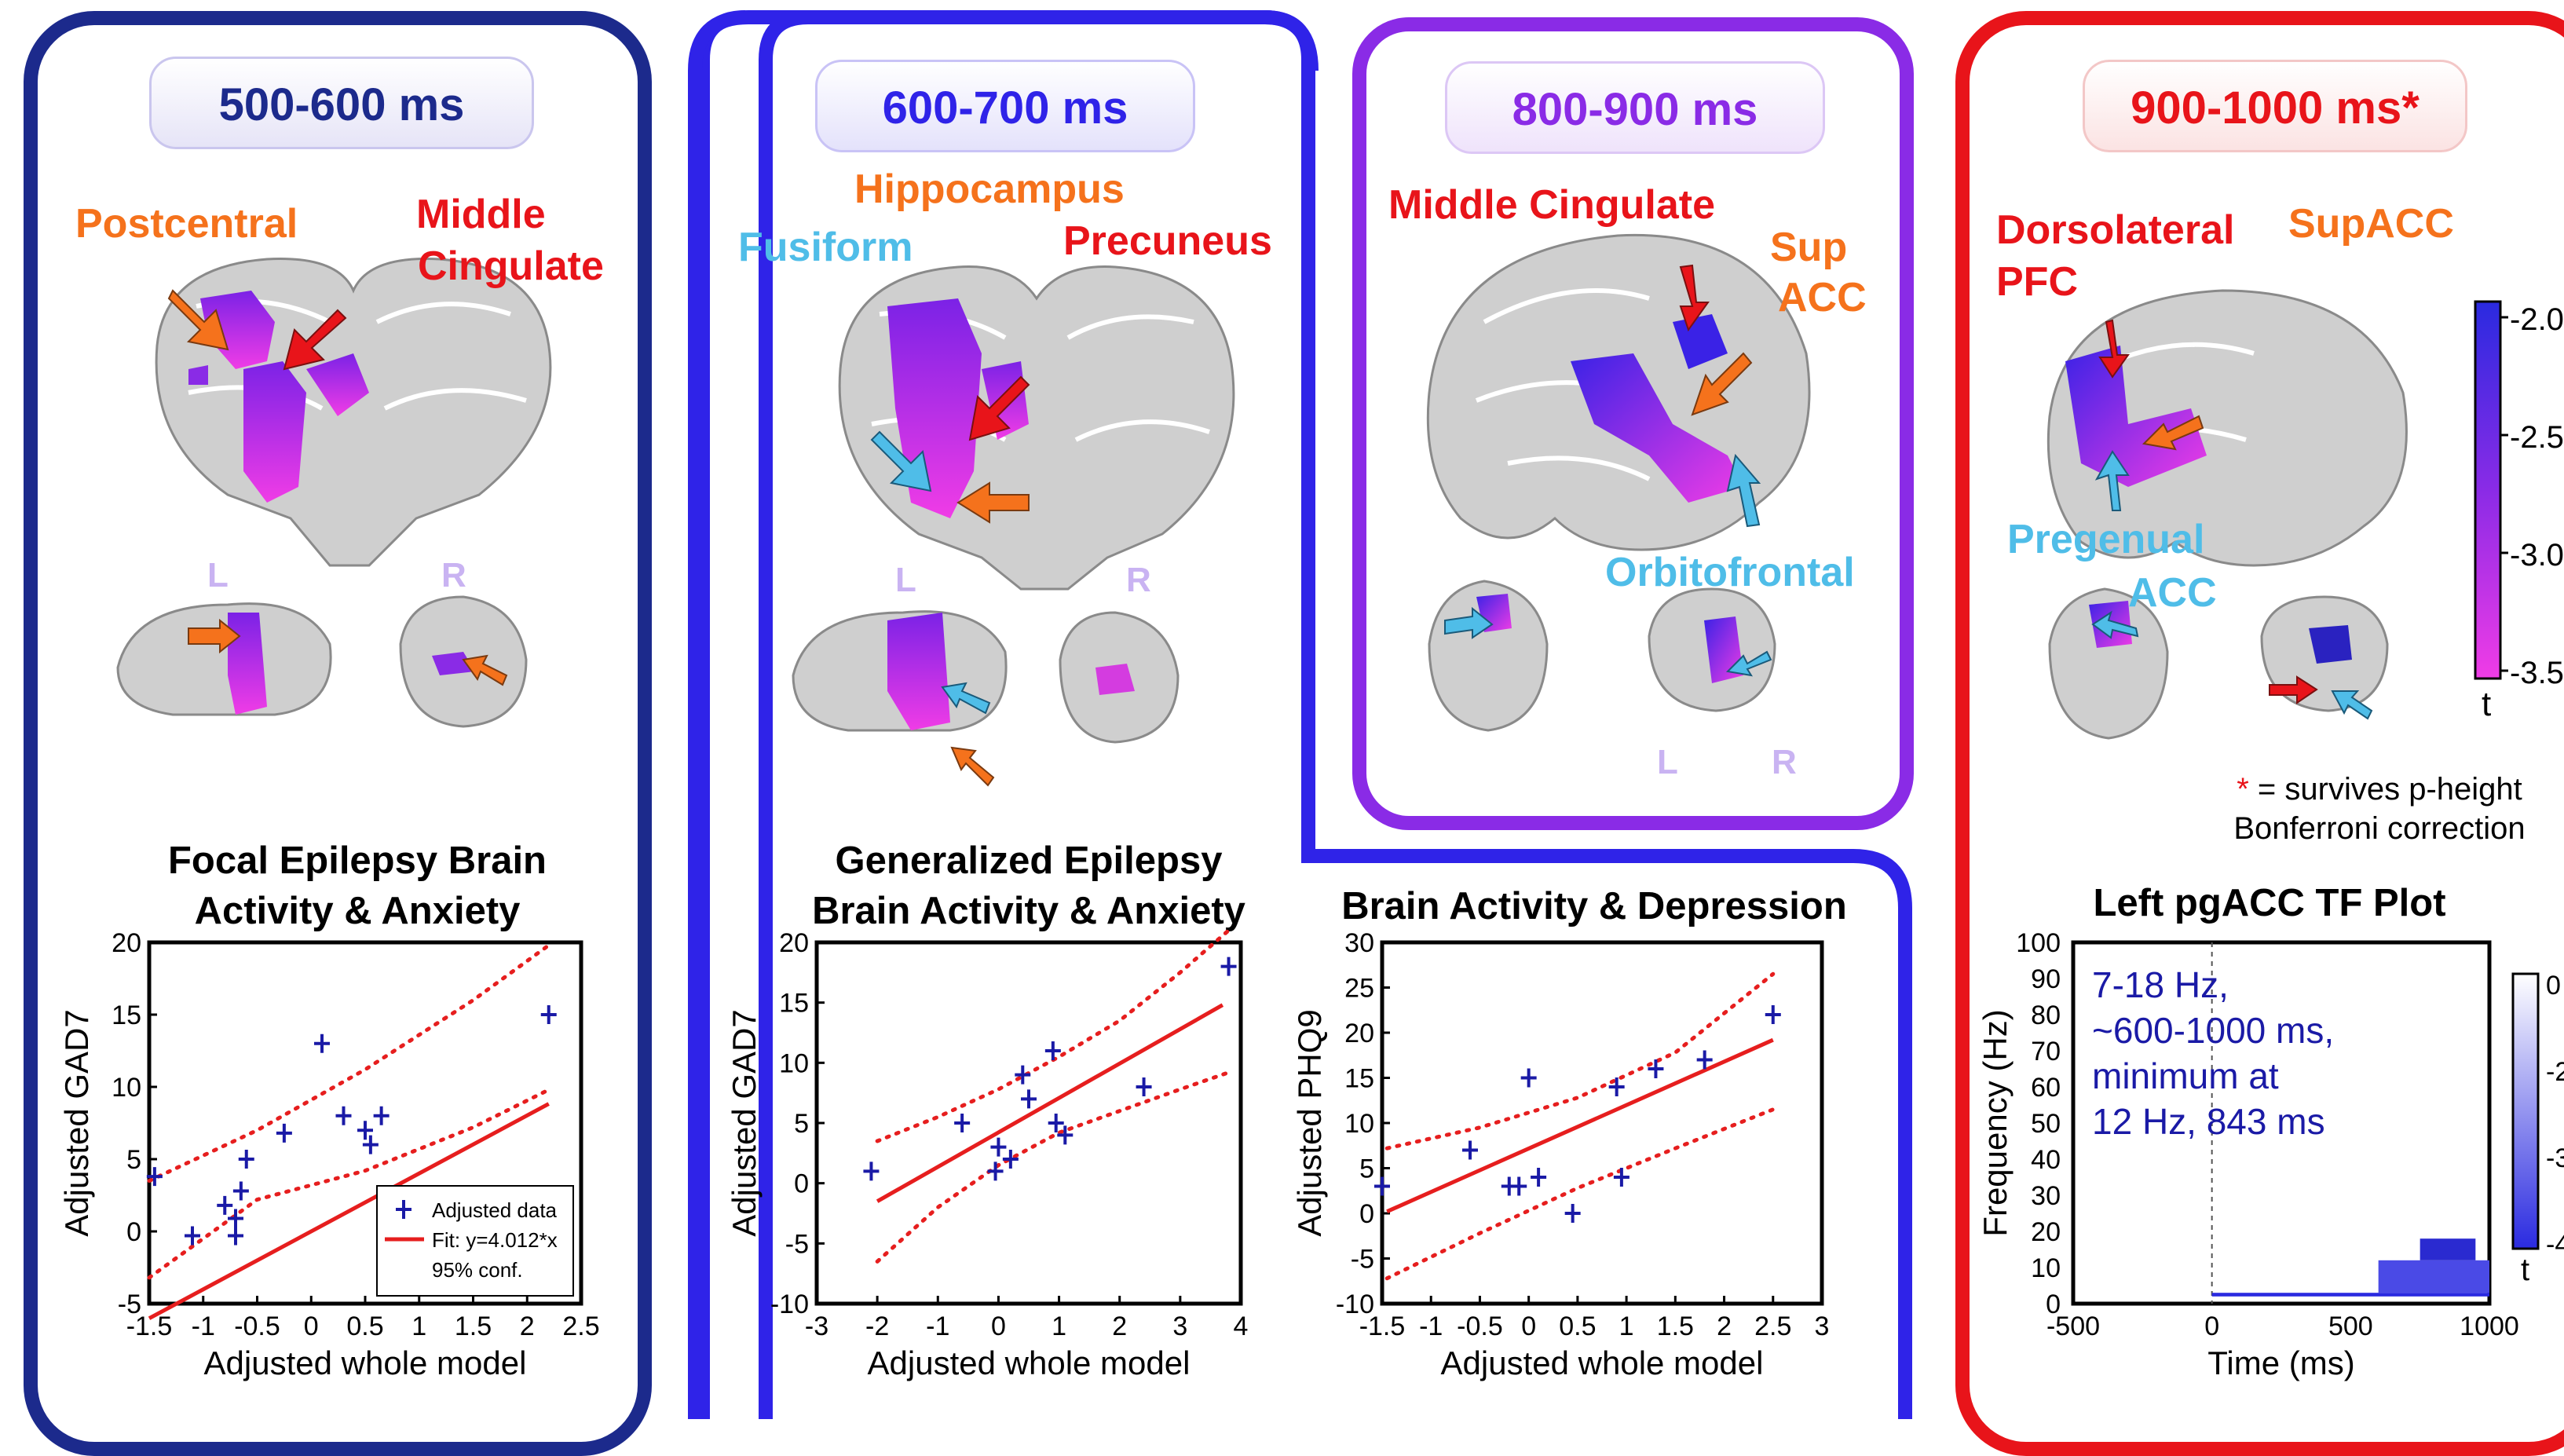 The width and height of the screenshot is (2564, 1456). What do you see at coordinates (1167, 241) in the screenshot?
I see `region-label-precuneus: Precuneus` at bounding box center [1167, 241].